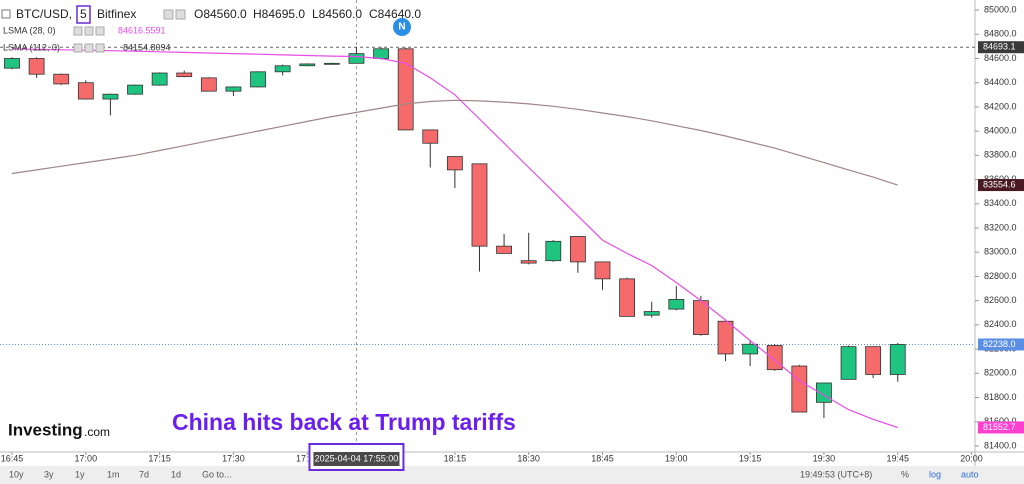  I want to click on toolbar-button: 3y, so click(49, 474).